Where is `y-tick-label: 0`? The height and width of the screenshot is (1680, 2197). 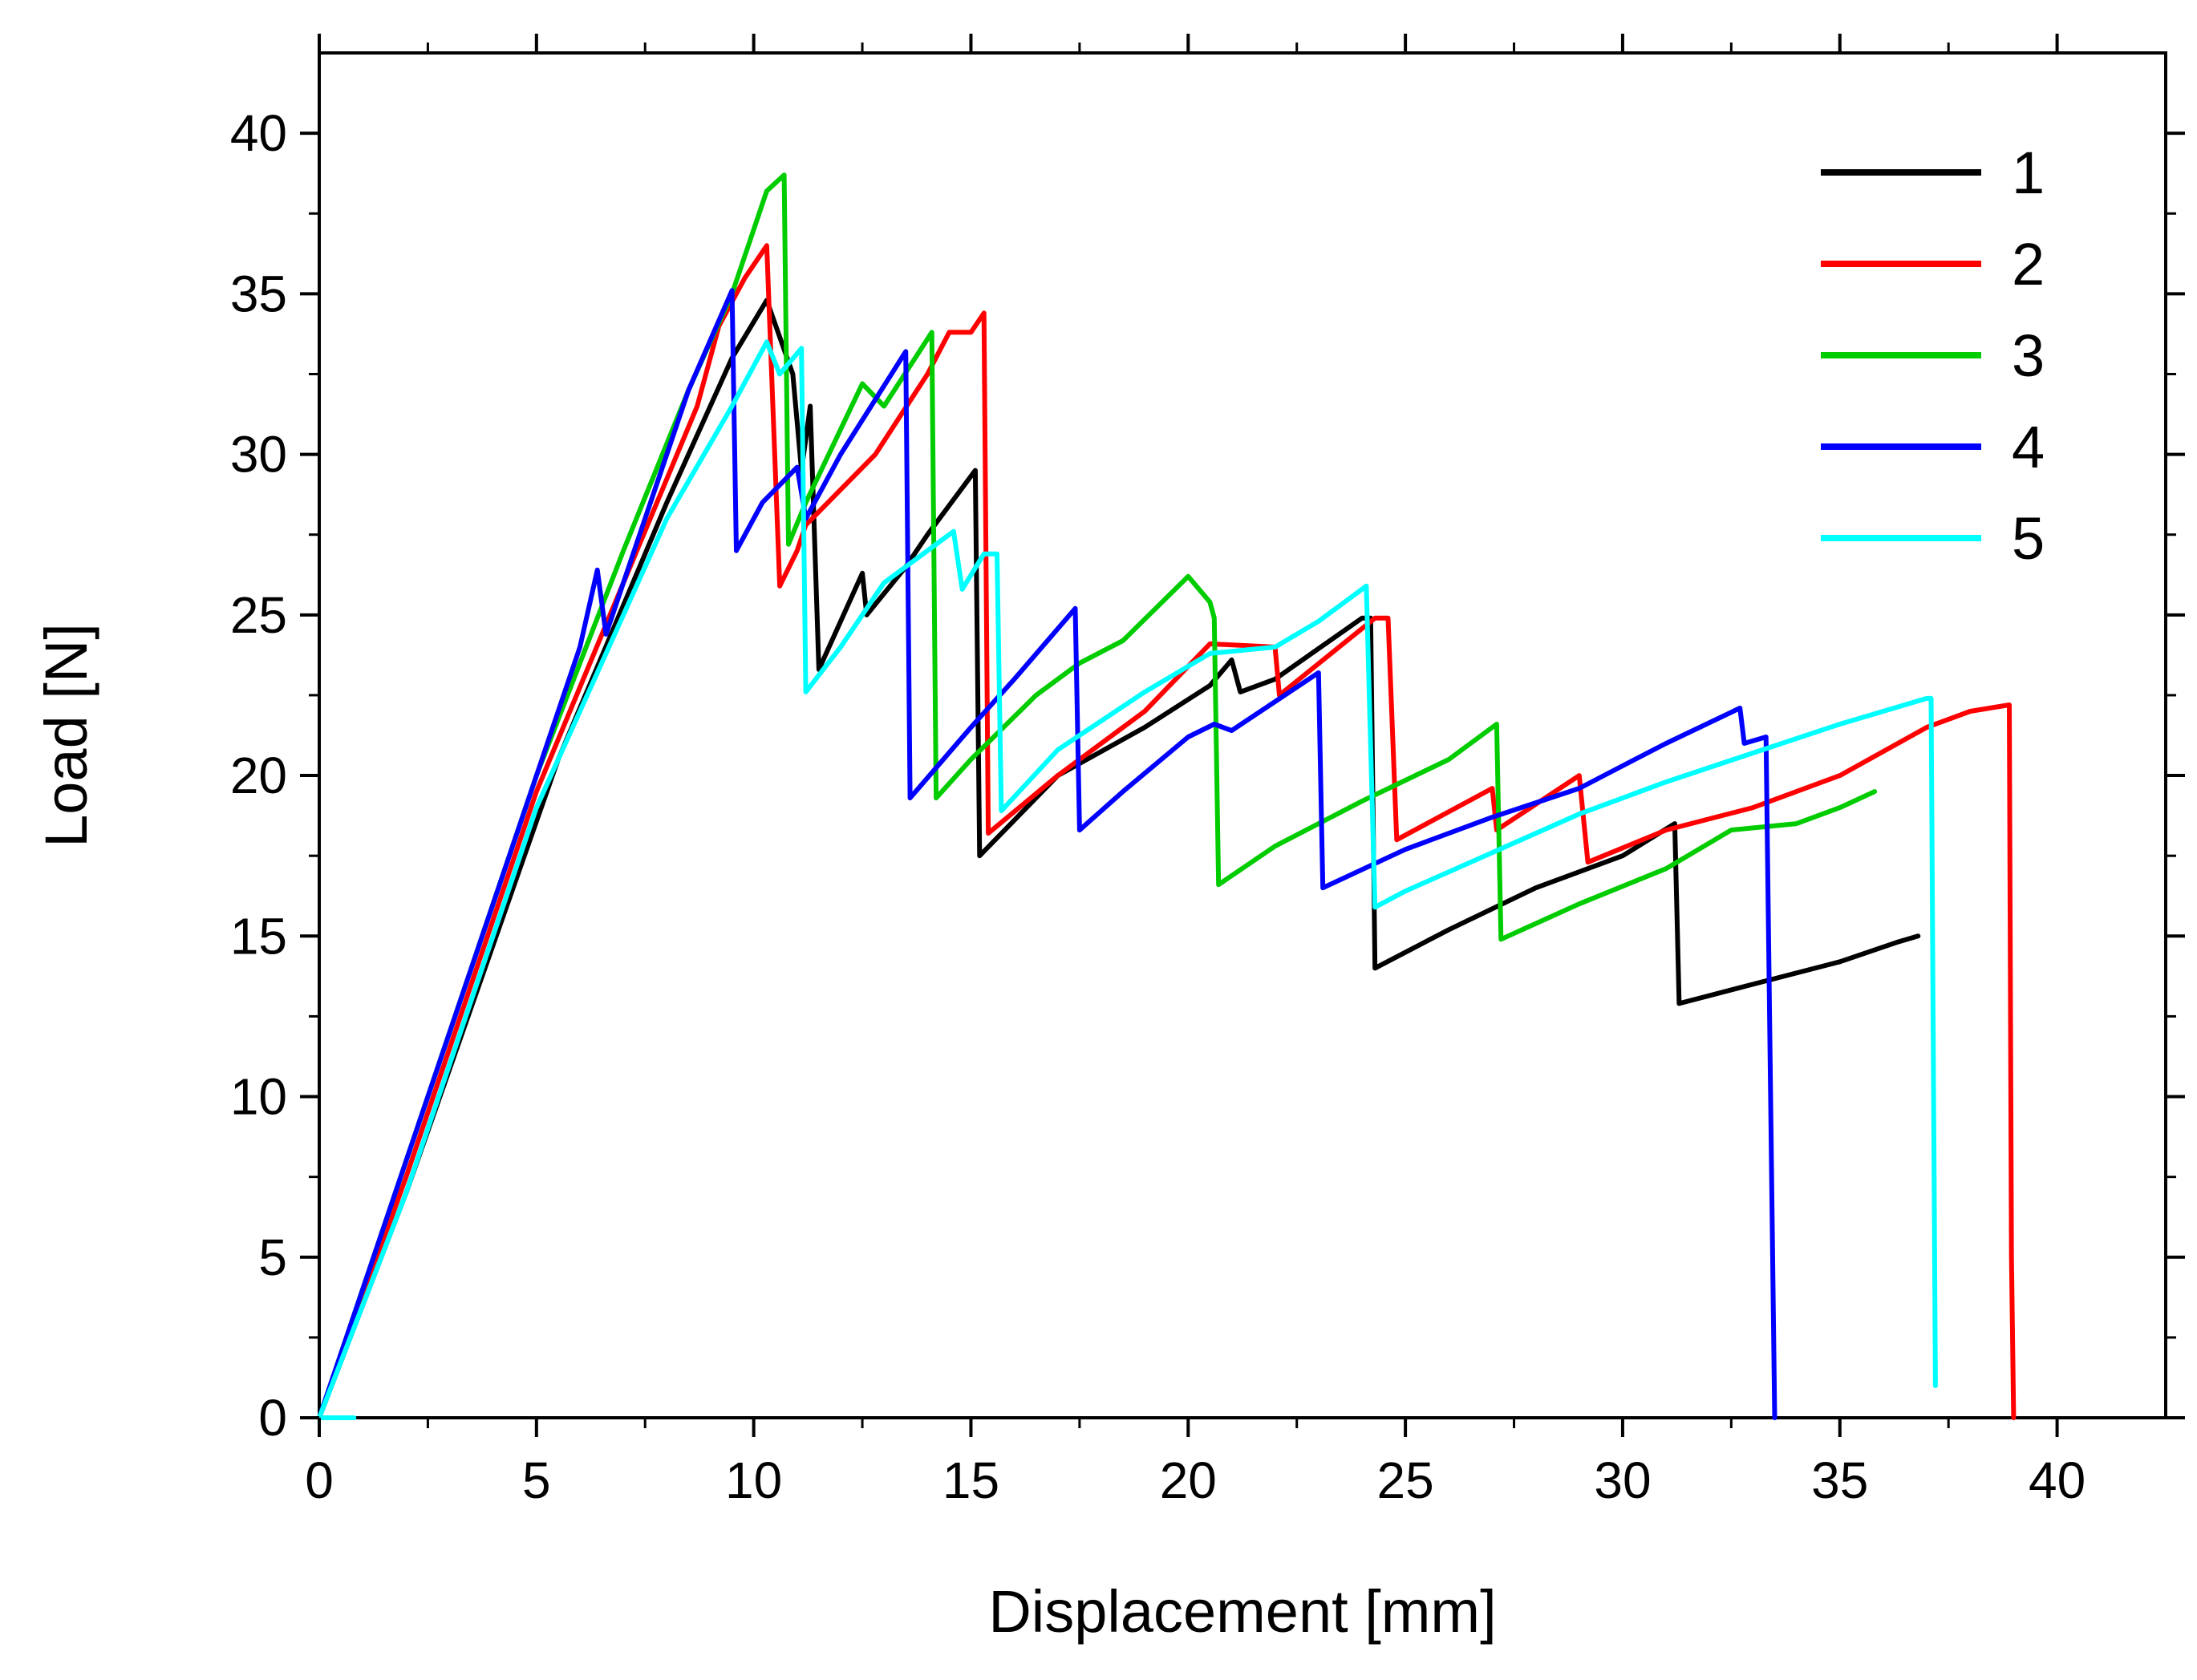
y-tick-label: 0 is located at coordinates (272, 1418).